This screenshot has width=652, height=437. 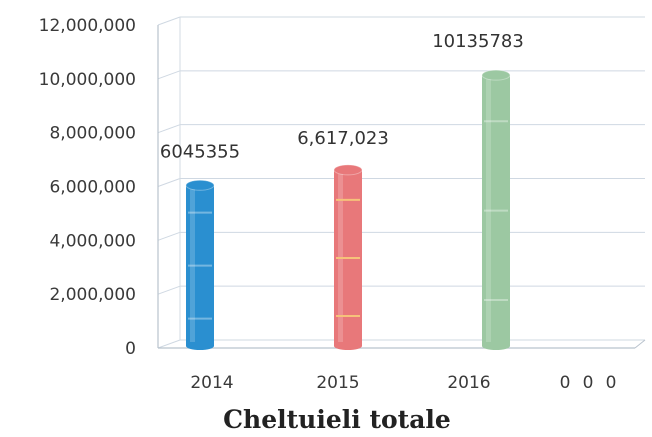 What do you see at coordinates (468, 383) in the screenshot?
I see `x-tick-label: 2016` at bounding box center [468, 383].